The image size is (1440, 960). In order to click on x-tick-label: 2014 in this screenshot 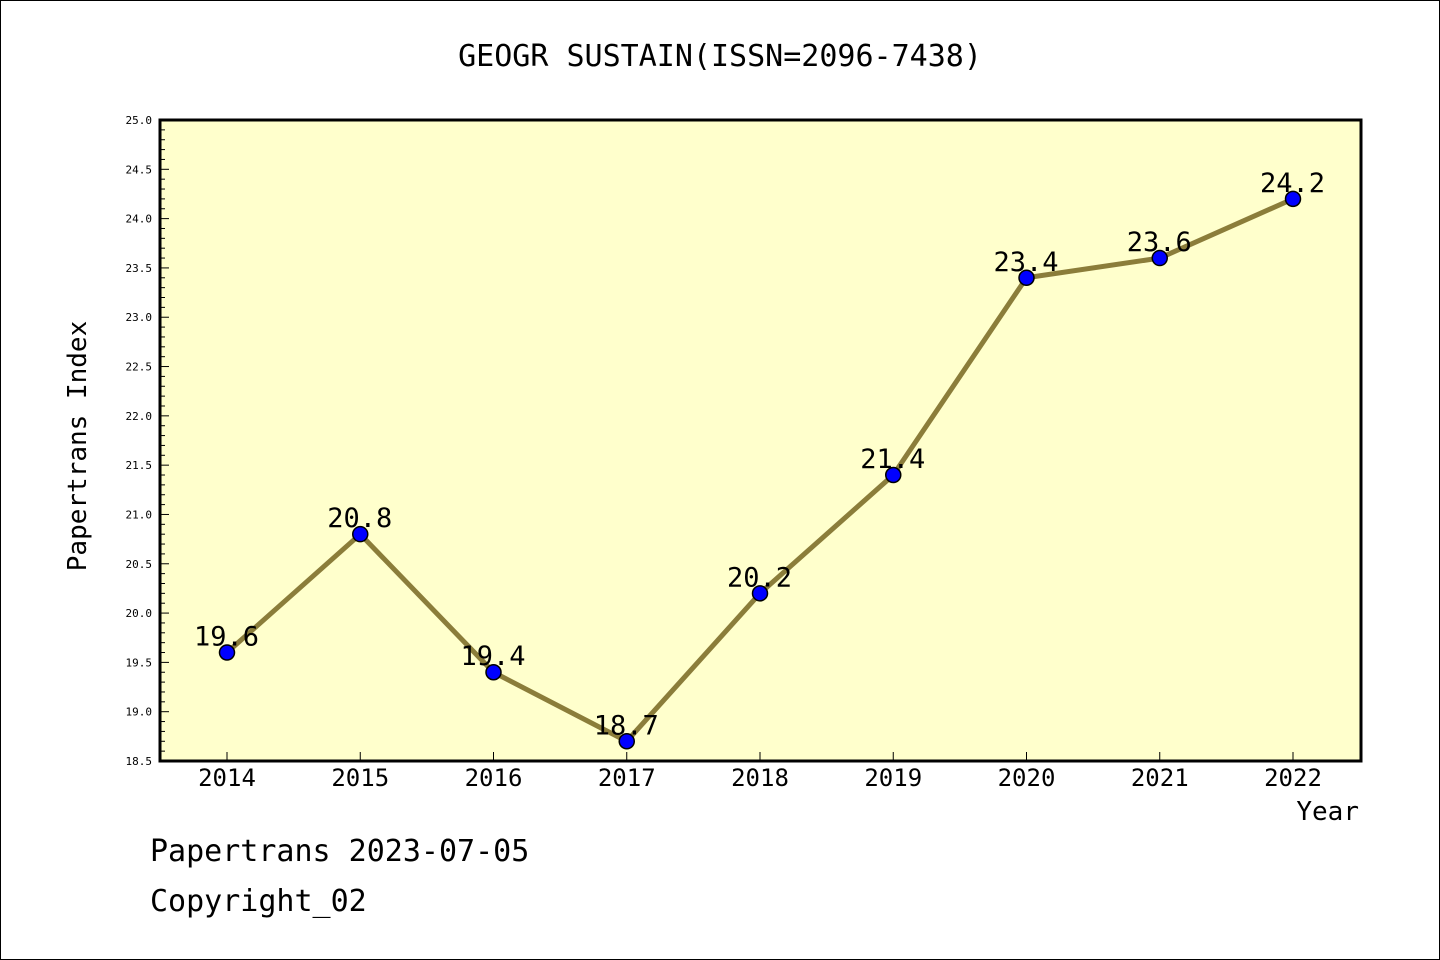, I will do `click(227, 778)`.